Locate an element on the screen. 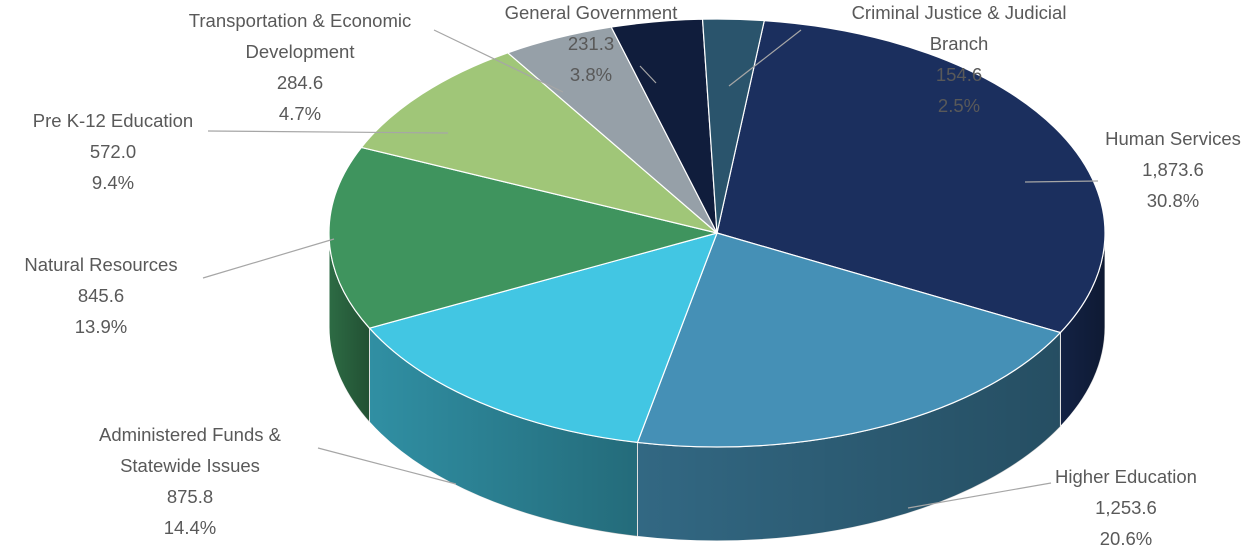 The image size is (1257, 552). percent-label-3: 13.9% is located at coordinates (101, 326).